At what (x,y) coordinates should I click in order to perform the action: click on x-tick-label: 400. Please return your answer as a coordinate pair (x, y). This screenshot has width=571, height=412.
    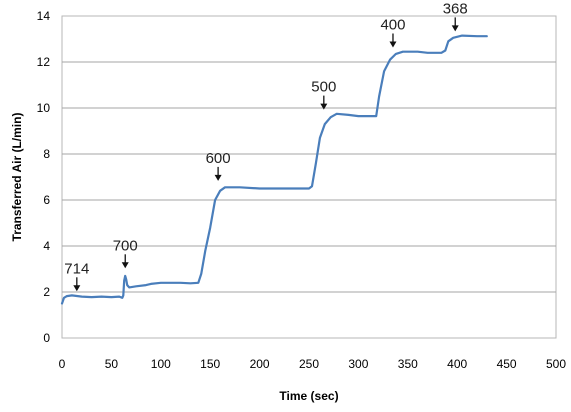
    Looking at the image, I should click on (457, 364).